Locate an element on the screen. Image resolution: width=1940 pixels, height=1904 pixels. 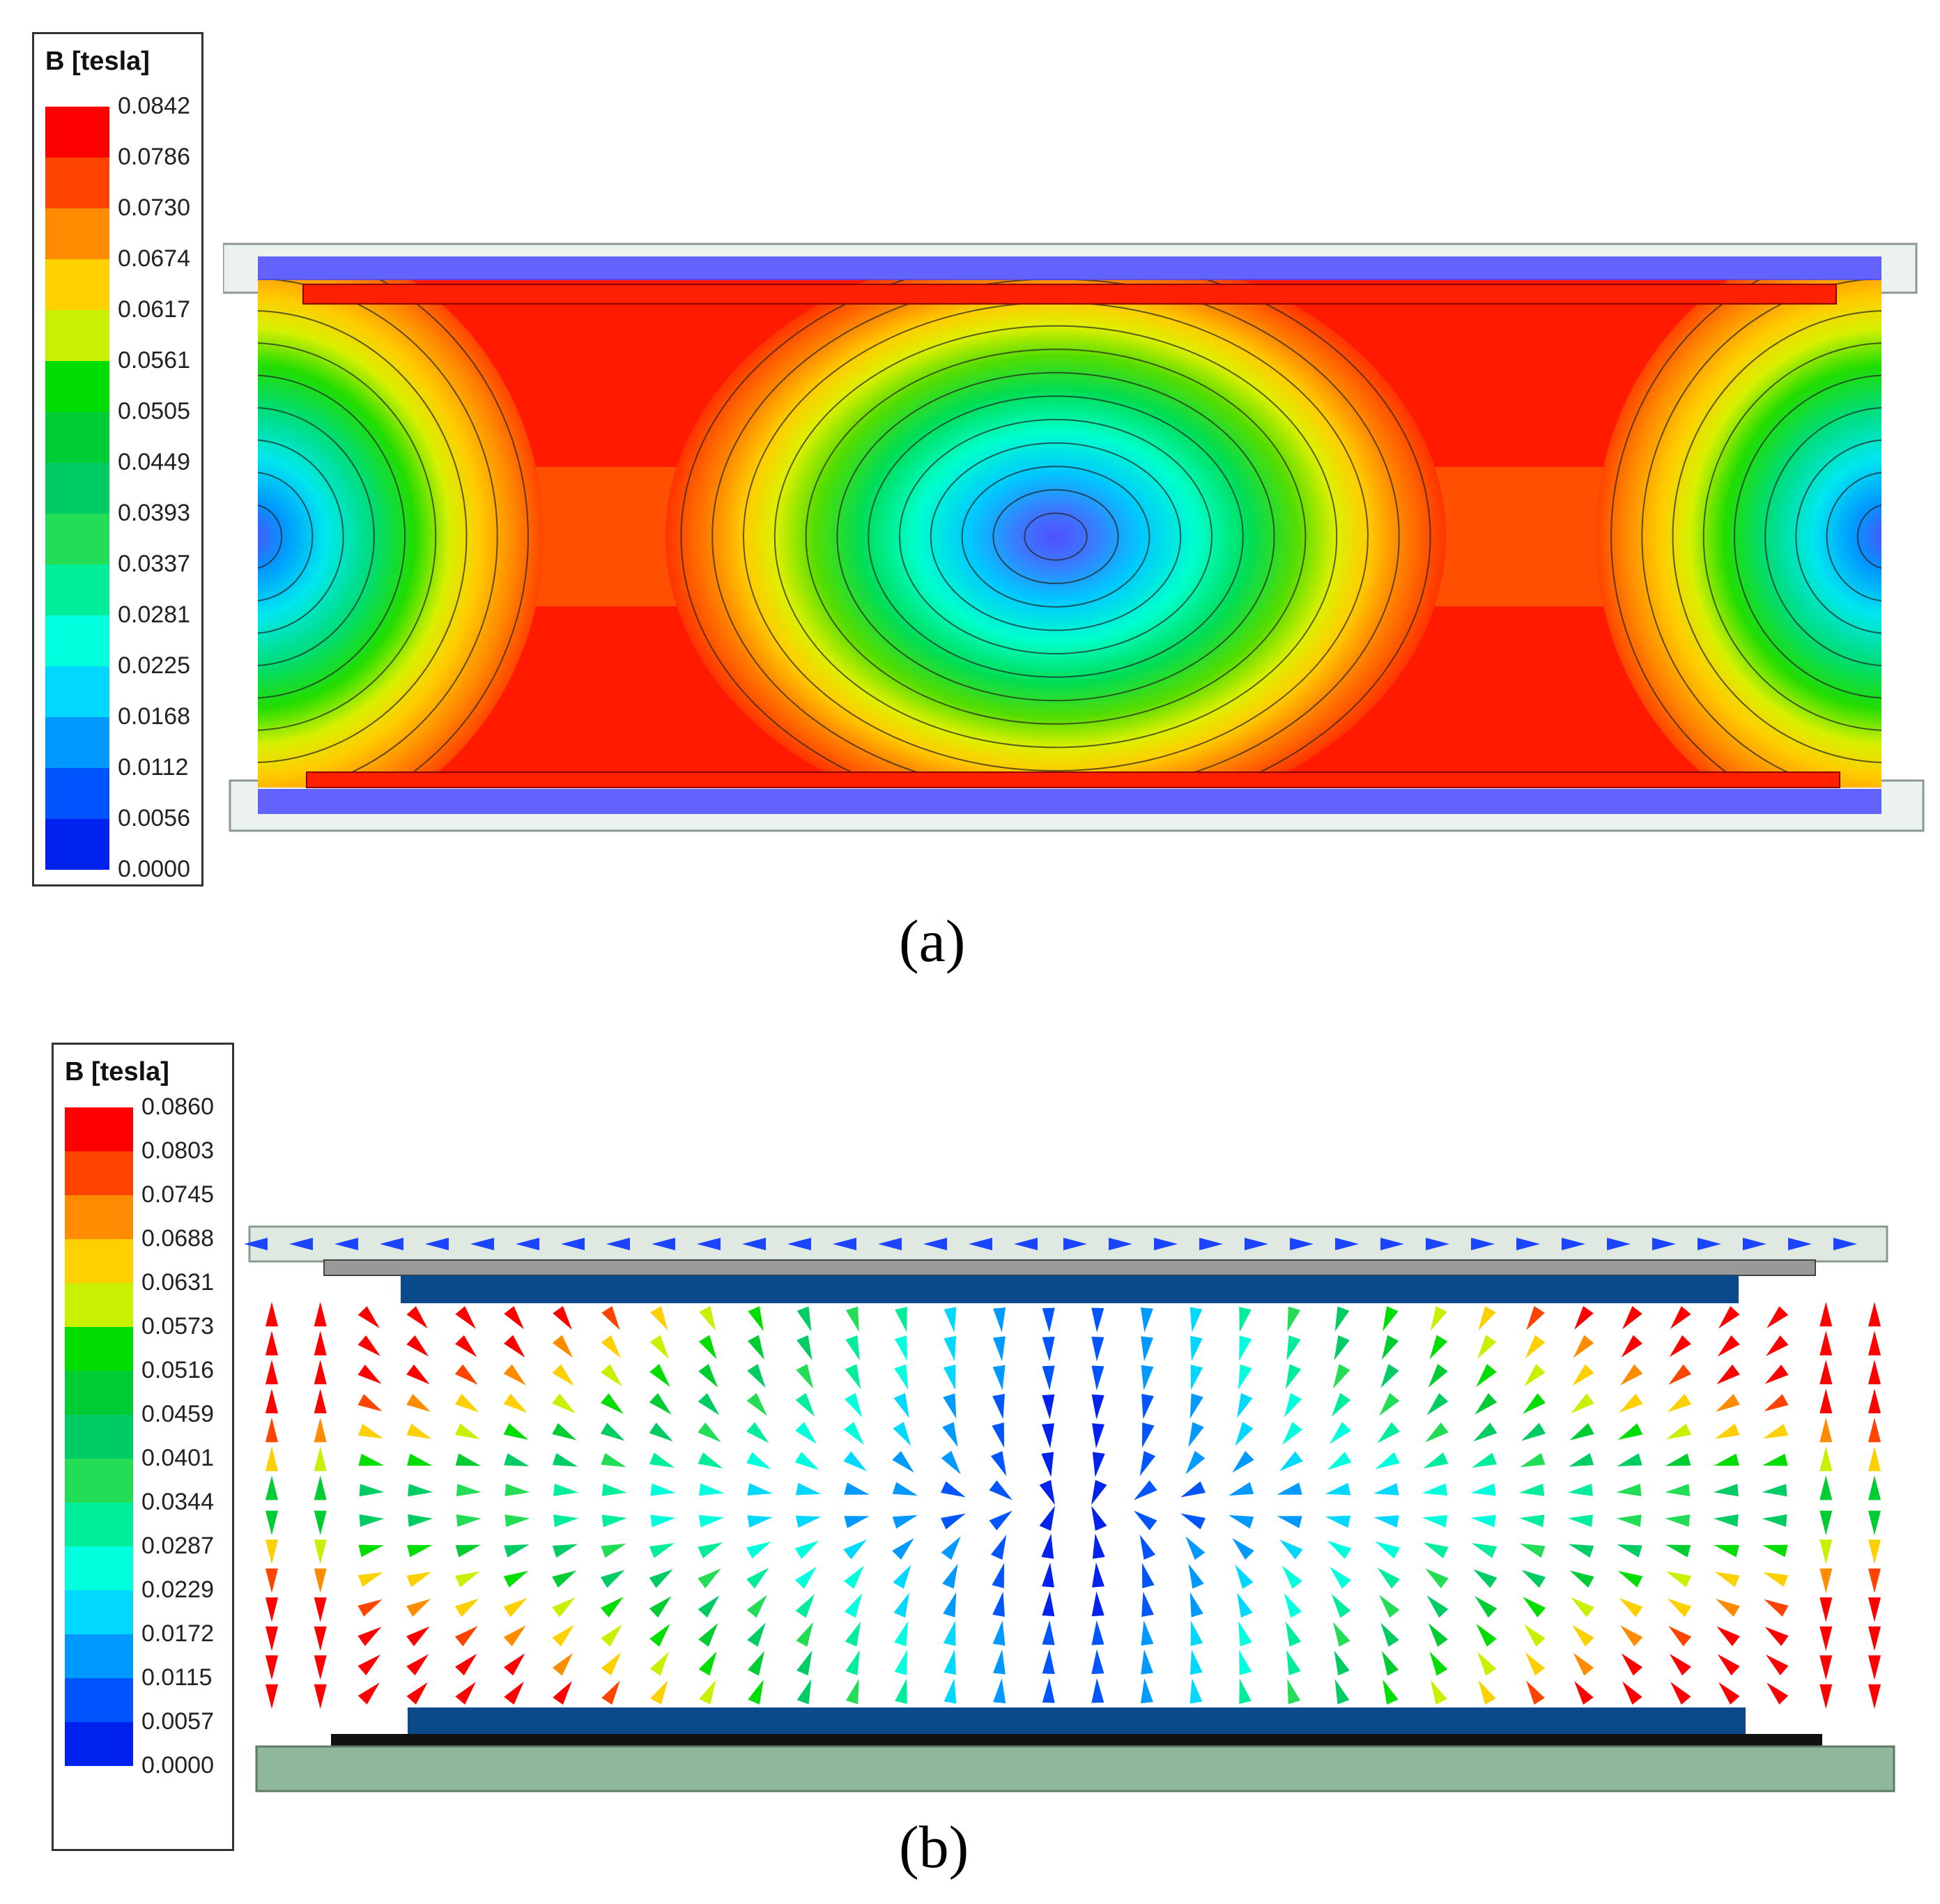
top-gray-strip is located at coordinates (1069, 1267).